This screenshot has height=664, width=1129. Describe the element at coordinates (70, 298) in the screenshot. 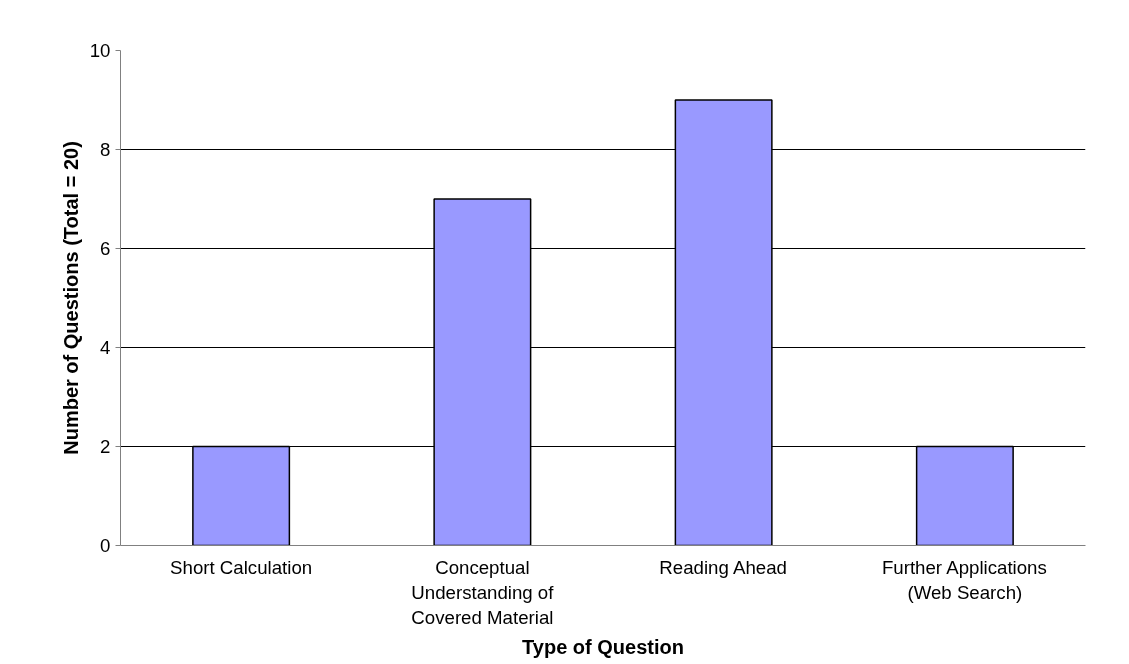

I see `y-axis-title: Number of Questions (Total = 20)` at that location.